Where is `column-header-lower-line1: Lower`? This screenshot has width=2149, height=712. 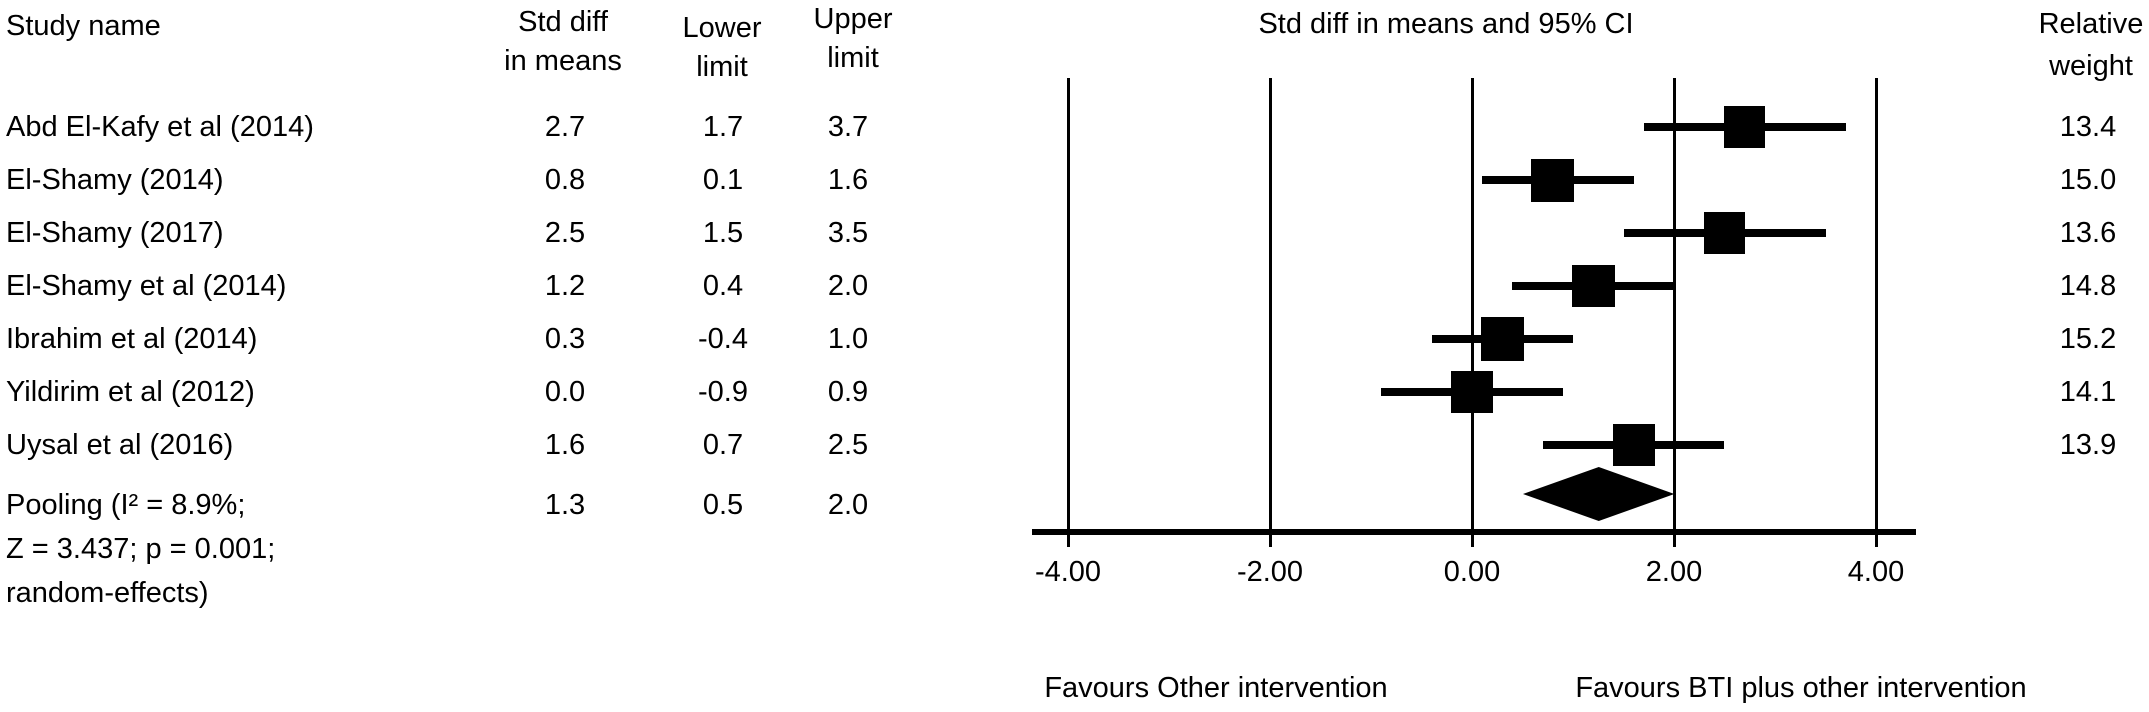 column-header-lower-line1: Lower is located at coordinates (722, 28).